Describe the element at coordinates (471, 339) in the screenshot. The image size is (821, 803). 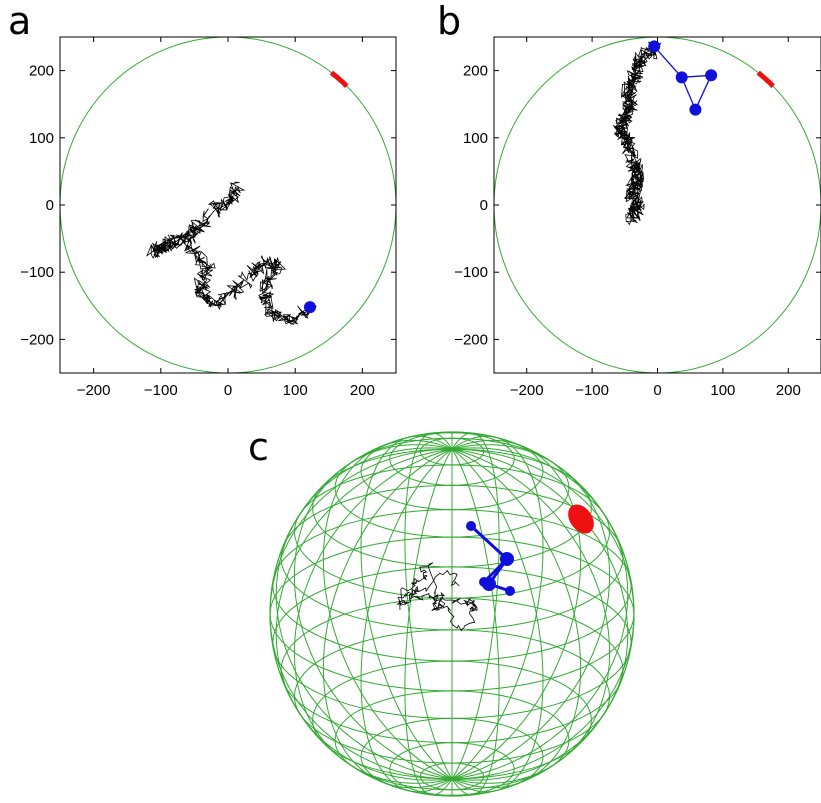
I see `y-tick-label-b-0: −200` at that location.